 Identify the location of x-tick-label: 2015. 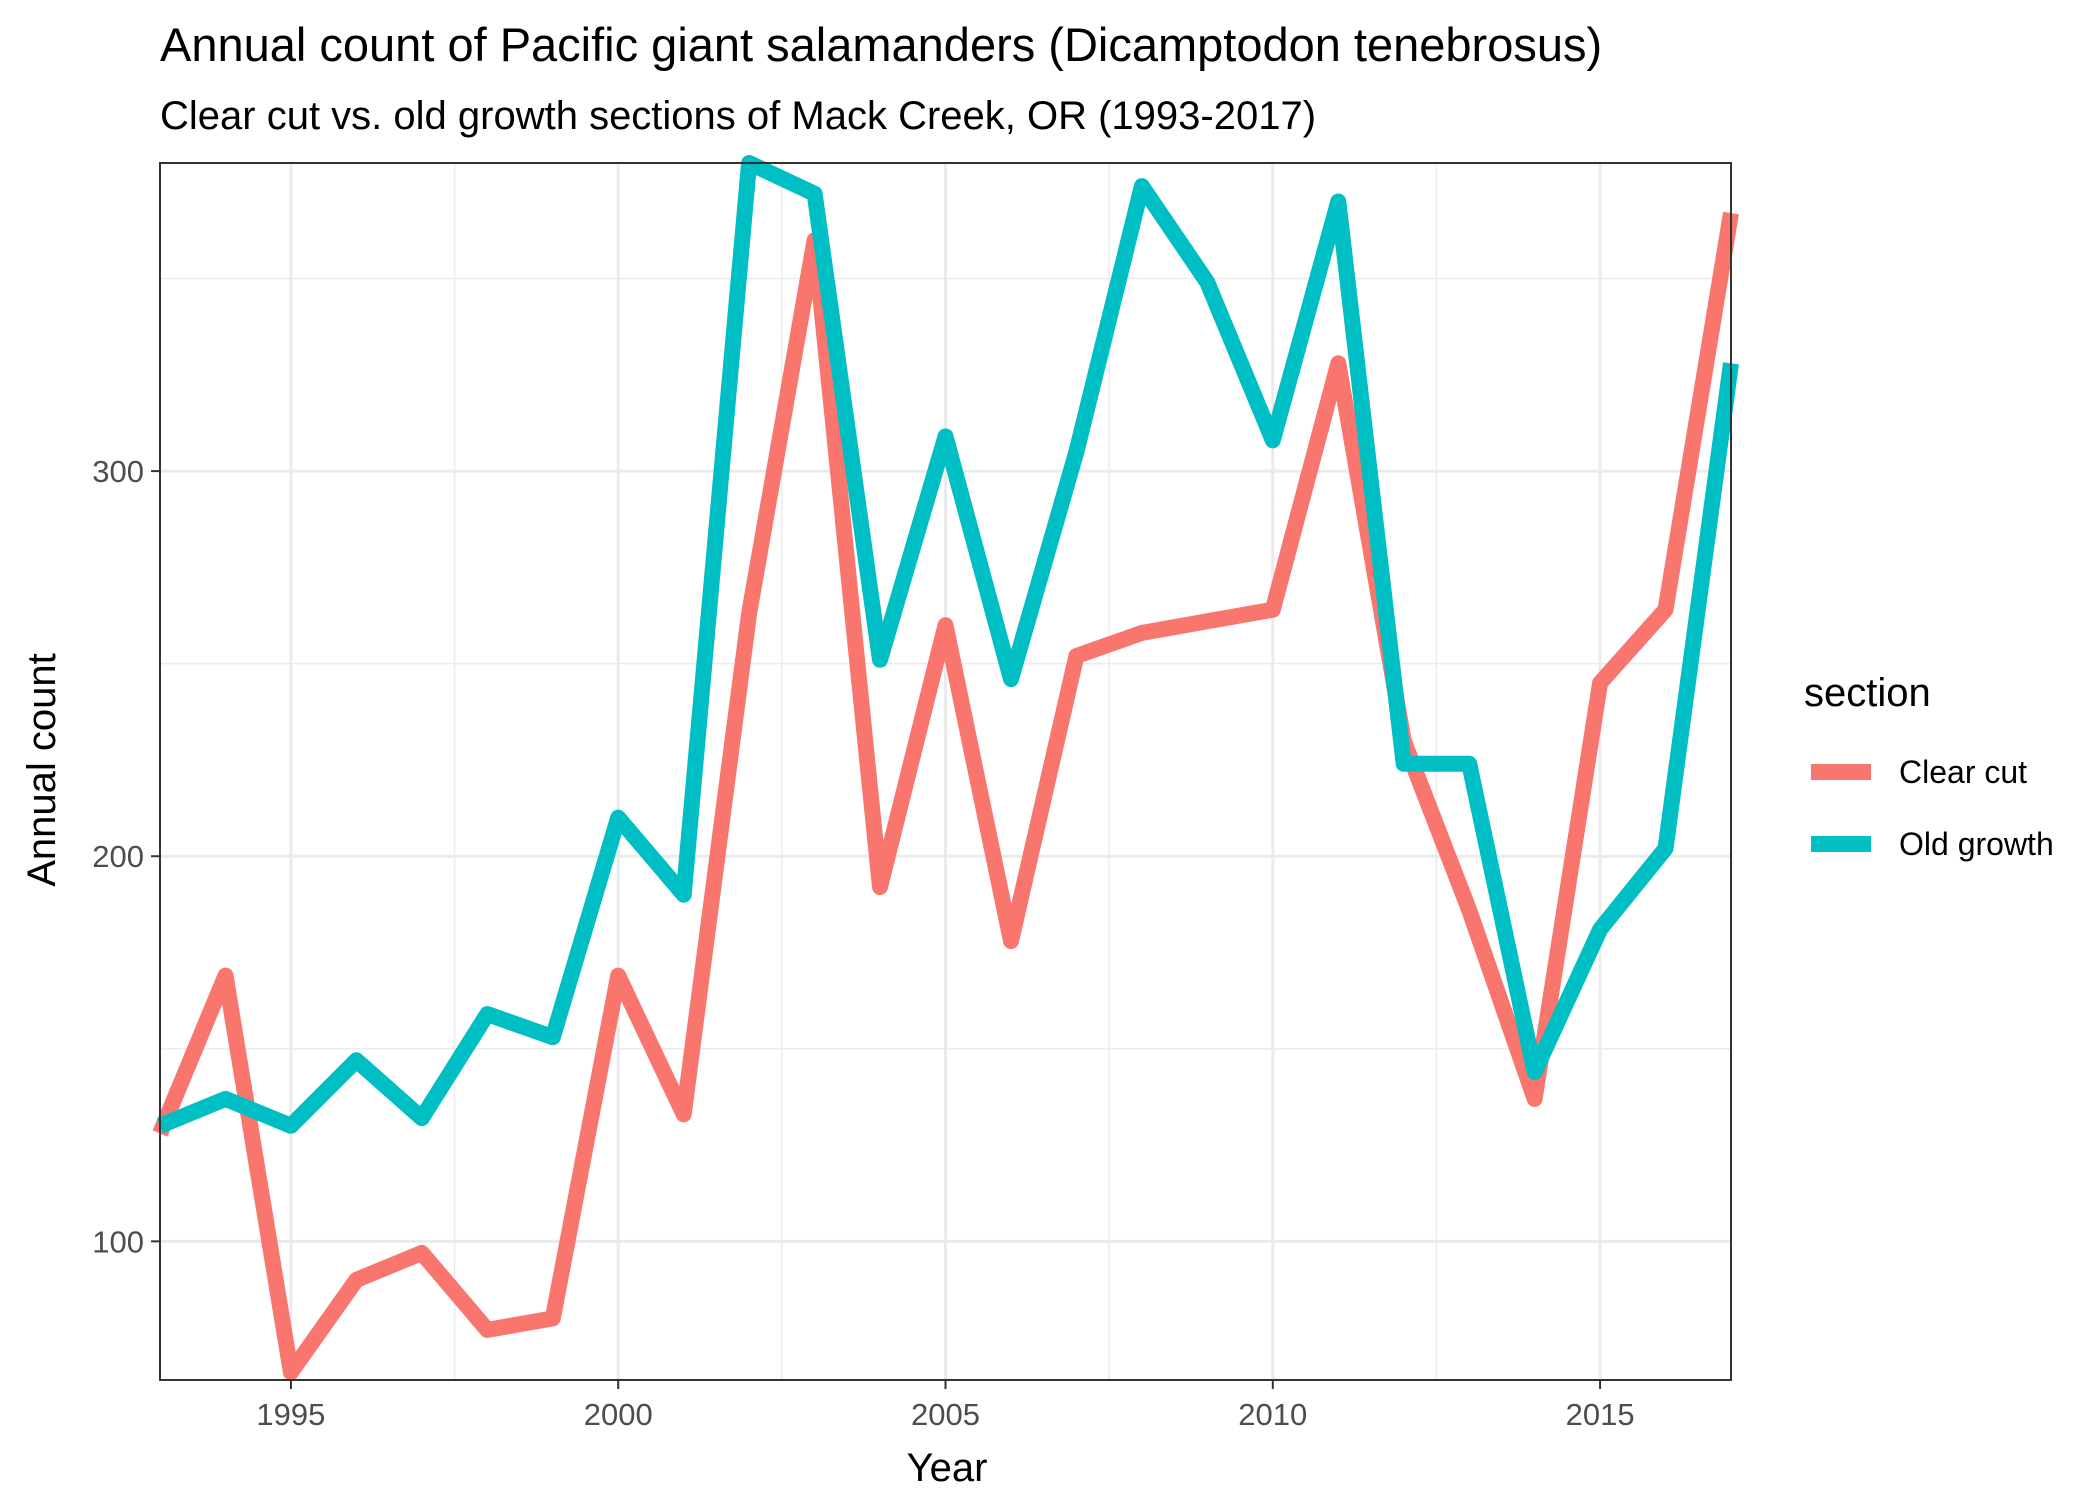
(1600, 1414).